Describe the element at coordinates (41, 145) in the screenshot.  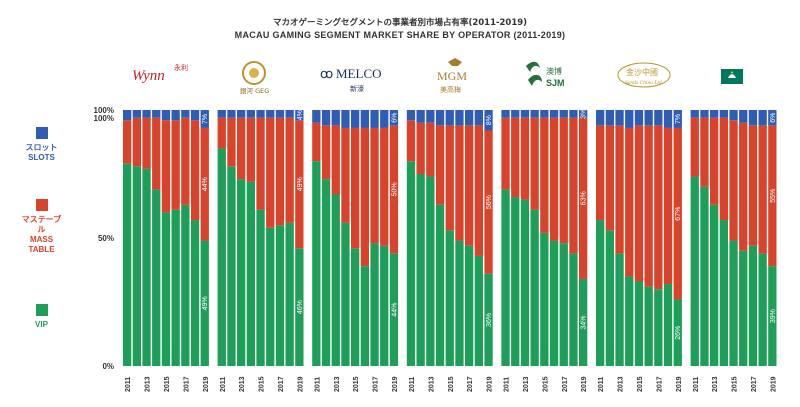
I see `legend-item-slots: スロット SLOTS` at that location.